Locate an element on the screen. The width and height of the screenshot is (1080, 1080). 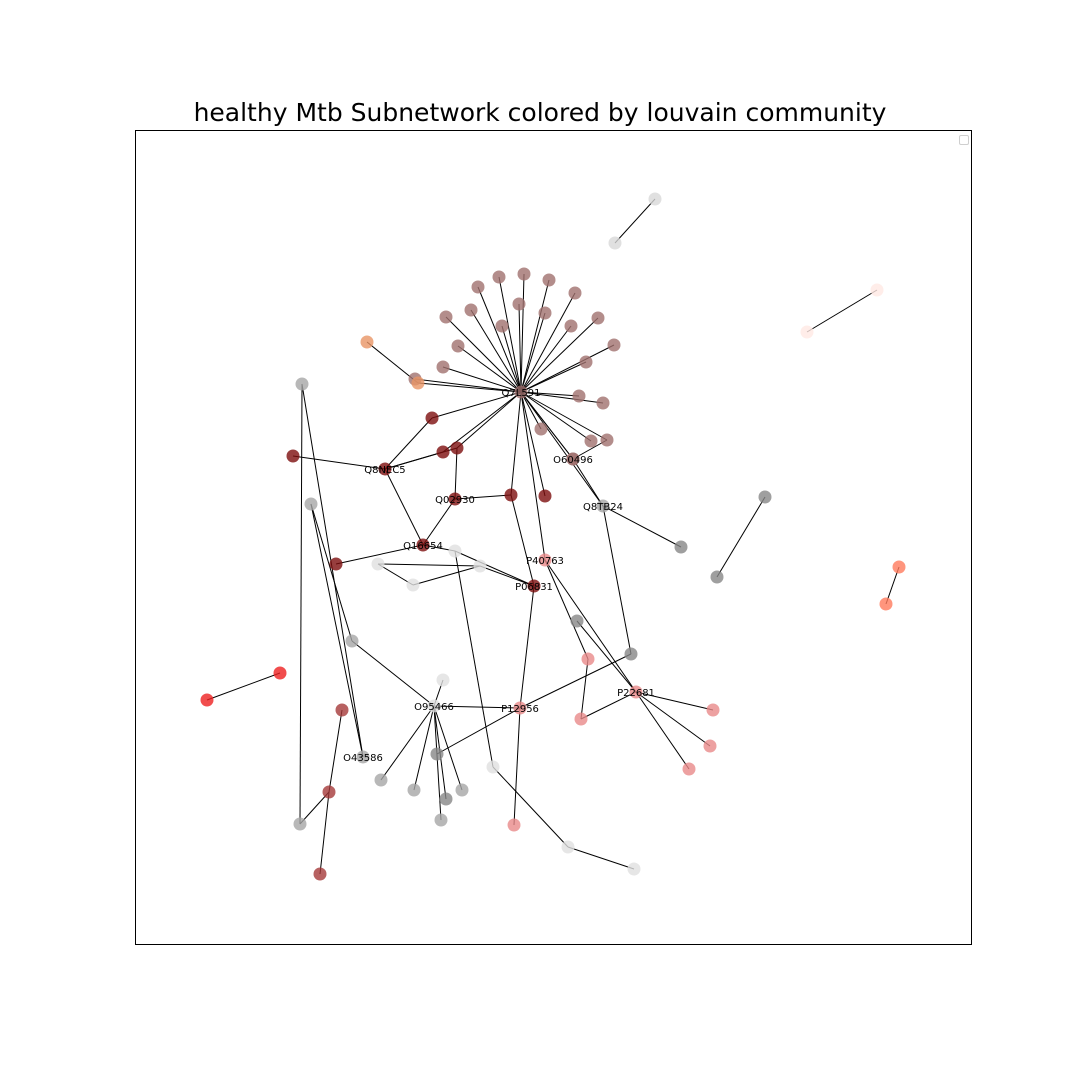
node-h22 is located at coordinates (607, 440).